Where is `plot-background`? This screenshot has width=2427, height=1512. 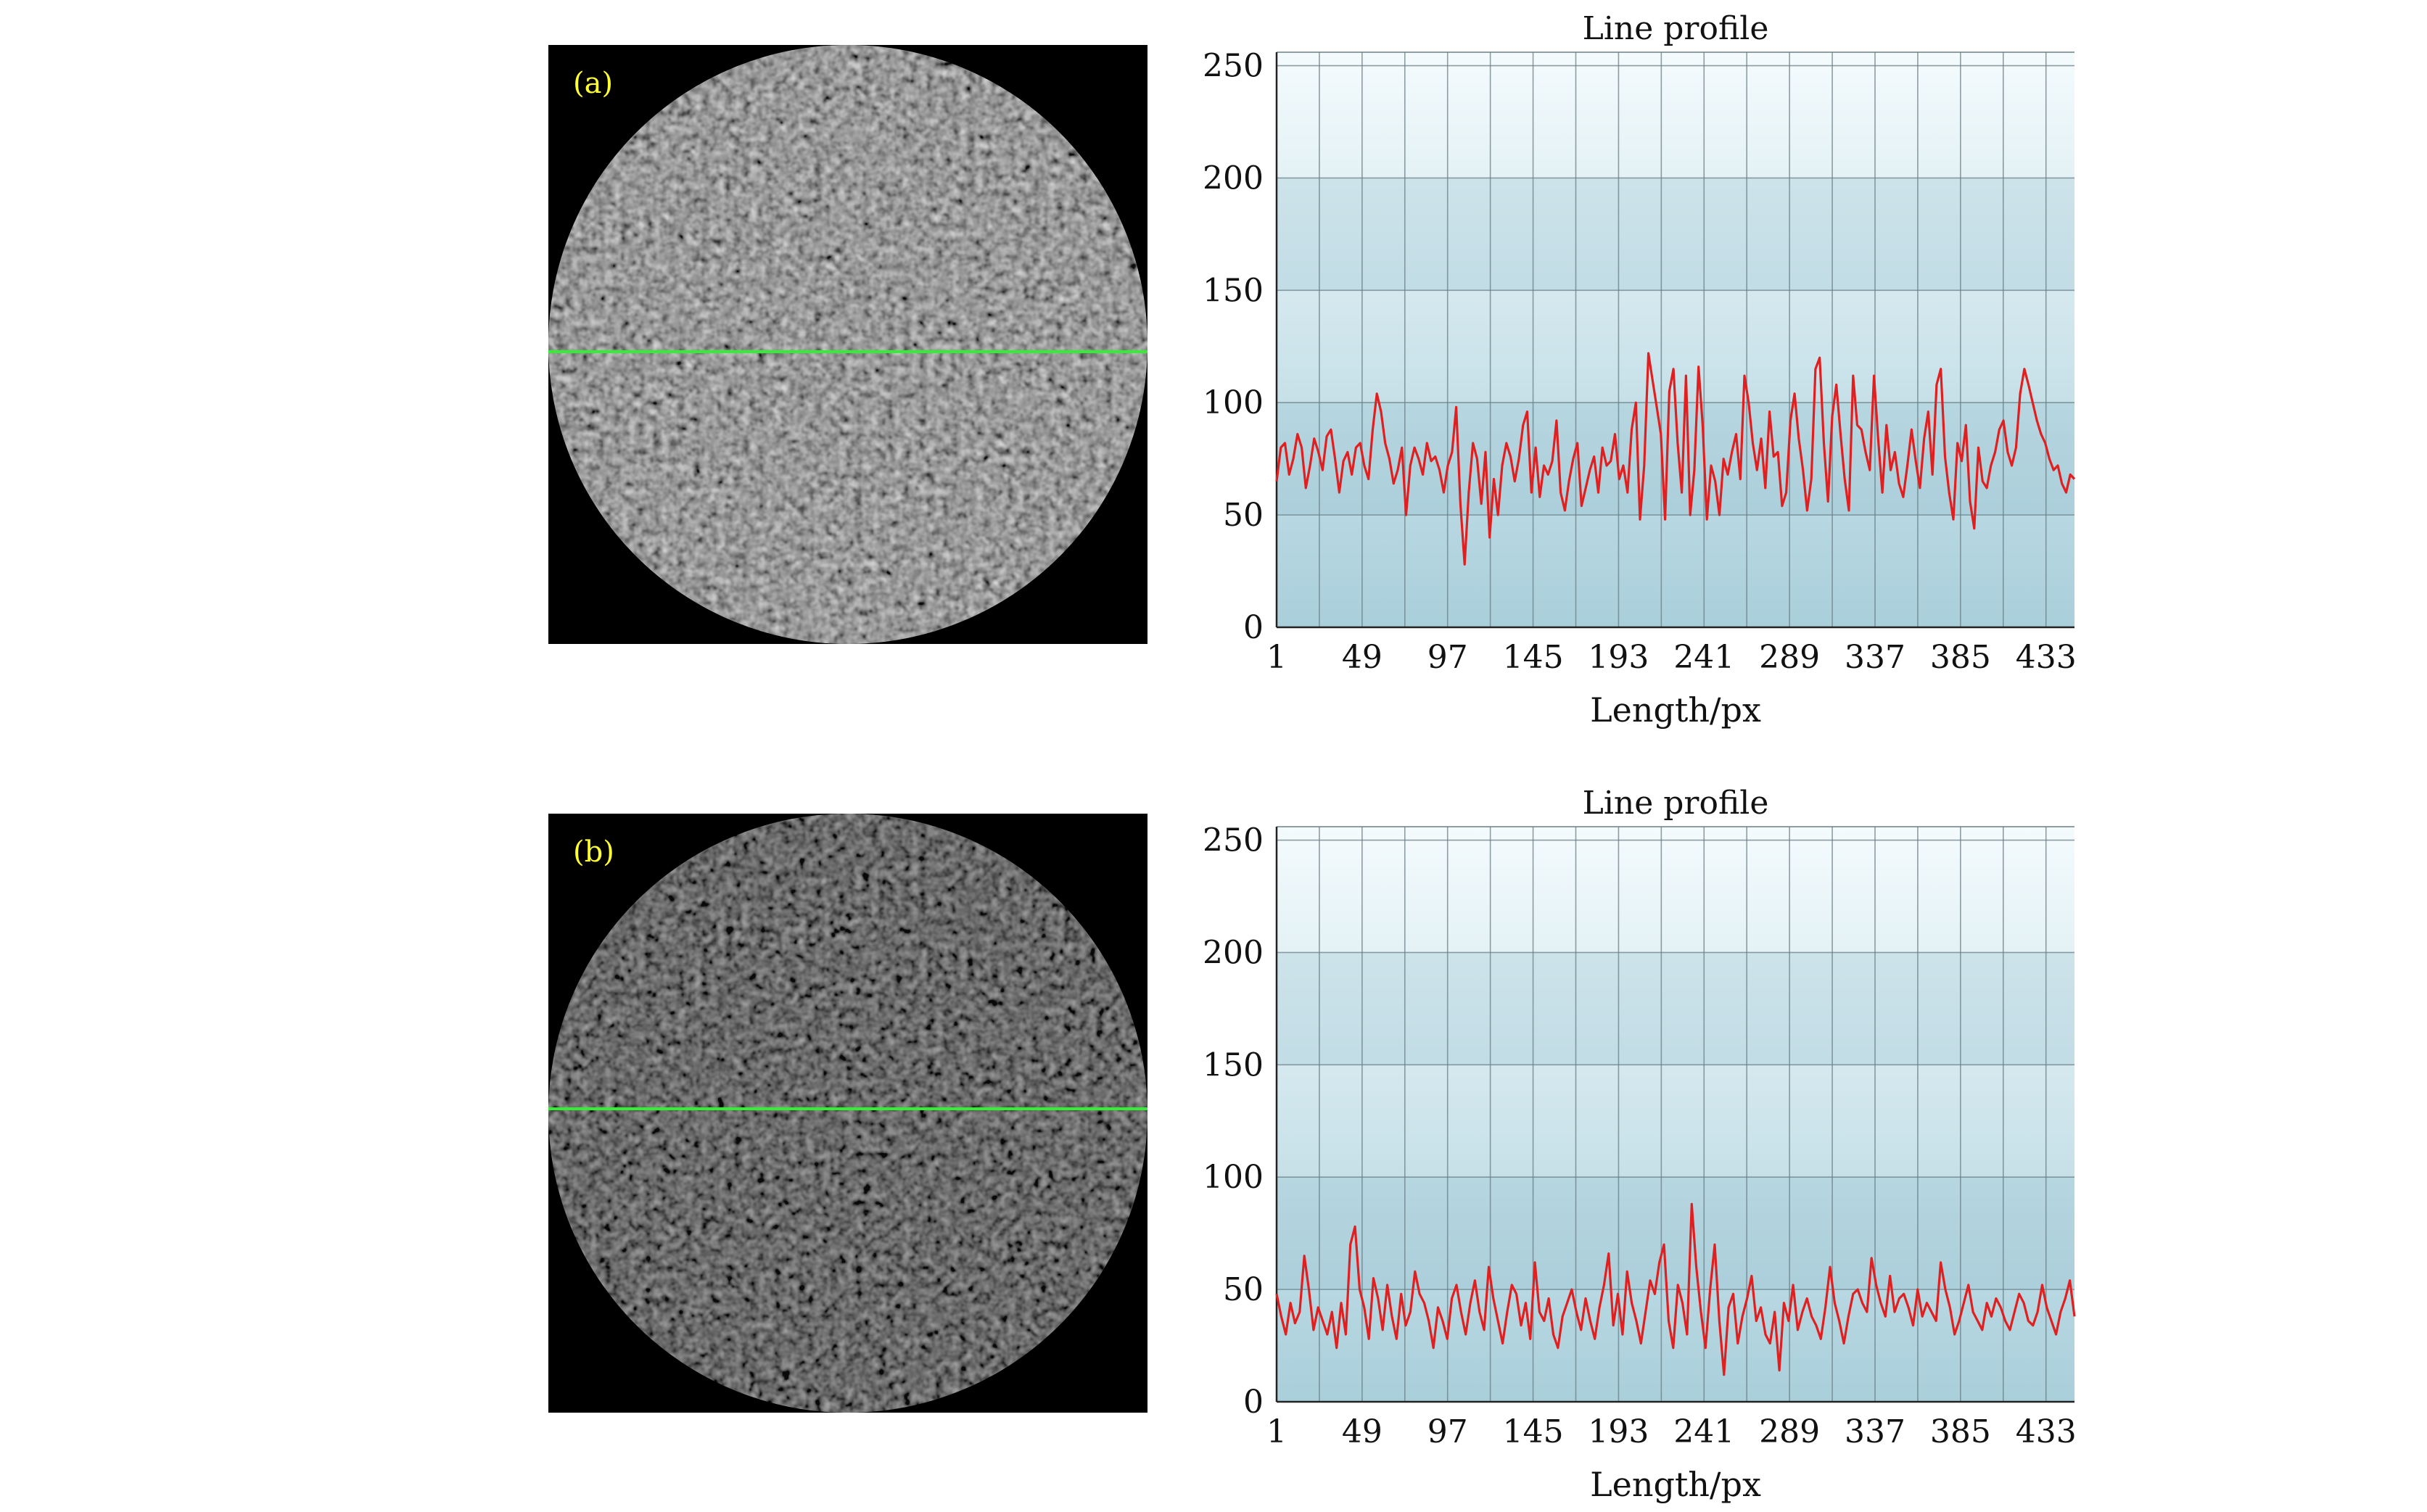
plot-background is located at coordinates (1675, 339).